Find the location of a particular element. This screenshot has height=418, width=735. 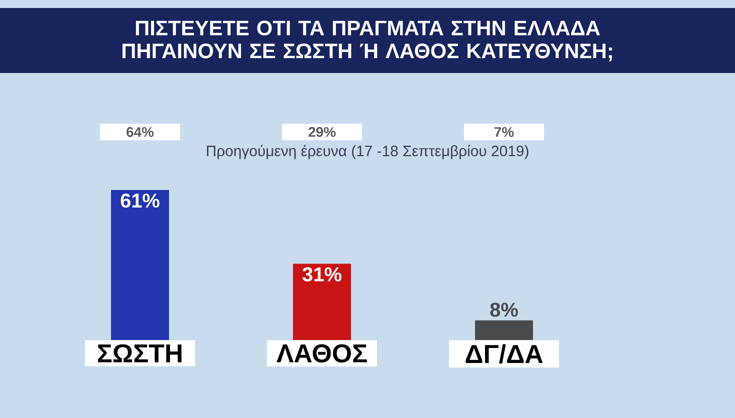

data-label: 8% is located at coordinates (504, 309).